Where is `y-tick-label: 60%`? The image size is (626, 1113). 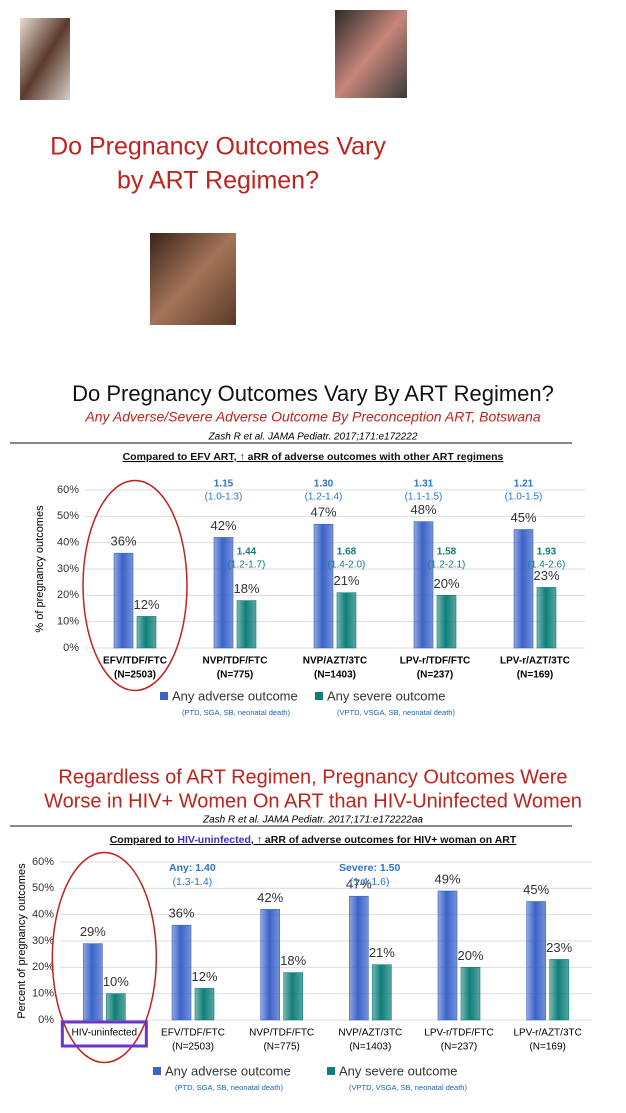
y-tick-label: 60% is located at coordinates (68, 490).